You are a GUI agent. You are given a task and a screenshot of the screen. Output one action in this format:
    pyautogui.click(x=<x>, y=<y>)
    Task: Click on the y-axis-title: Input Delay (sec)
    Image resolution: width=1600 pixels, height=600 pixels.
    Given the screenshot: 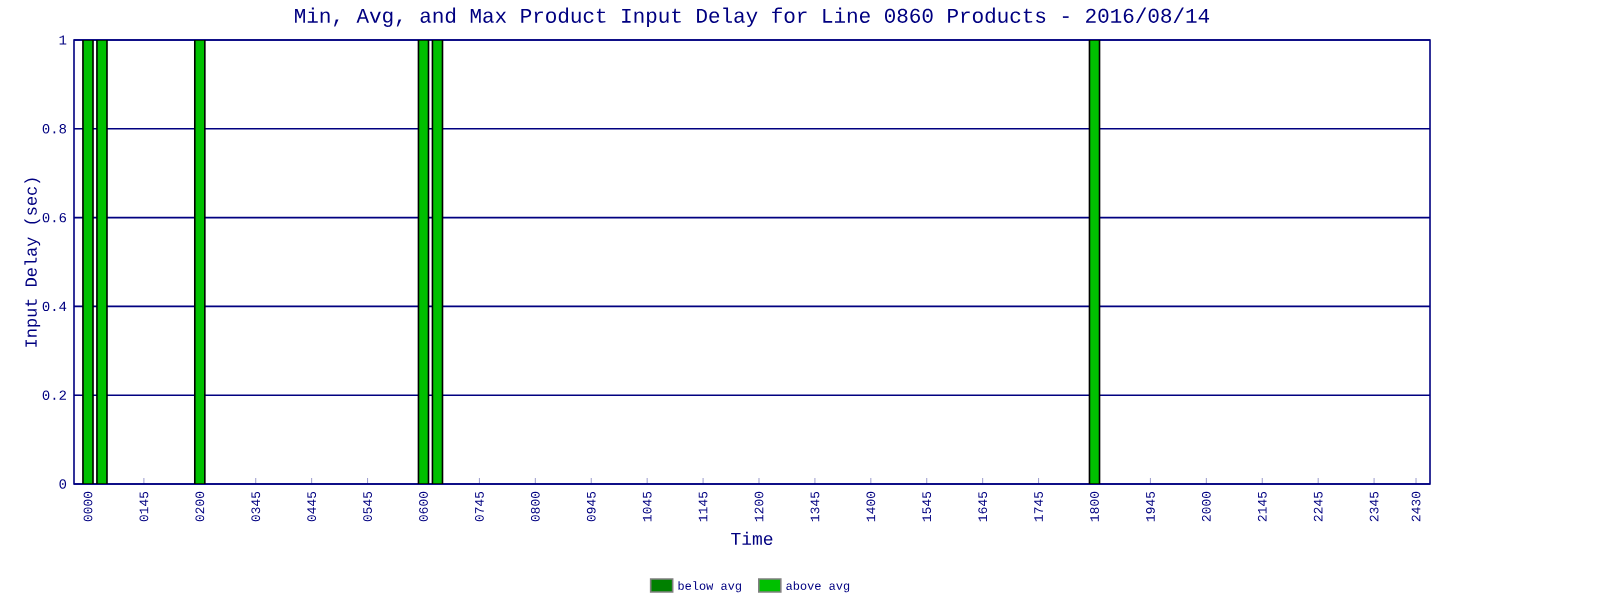 What is the action you would take?
    pyautogui.click(x=32, y=262)
    